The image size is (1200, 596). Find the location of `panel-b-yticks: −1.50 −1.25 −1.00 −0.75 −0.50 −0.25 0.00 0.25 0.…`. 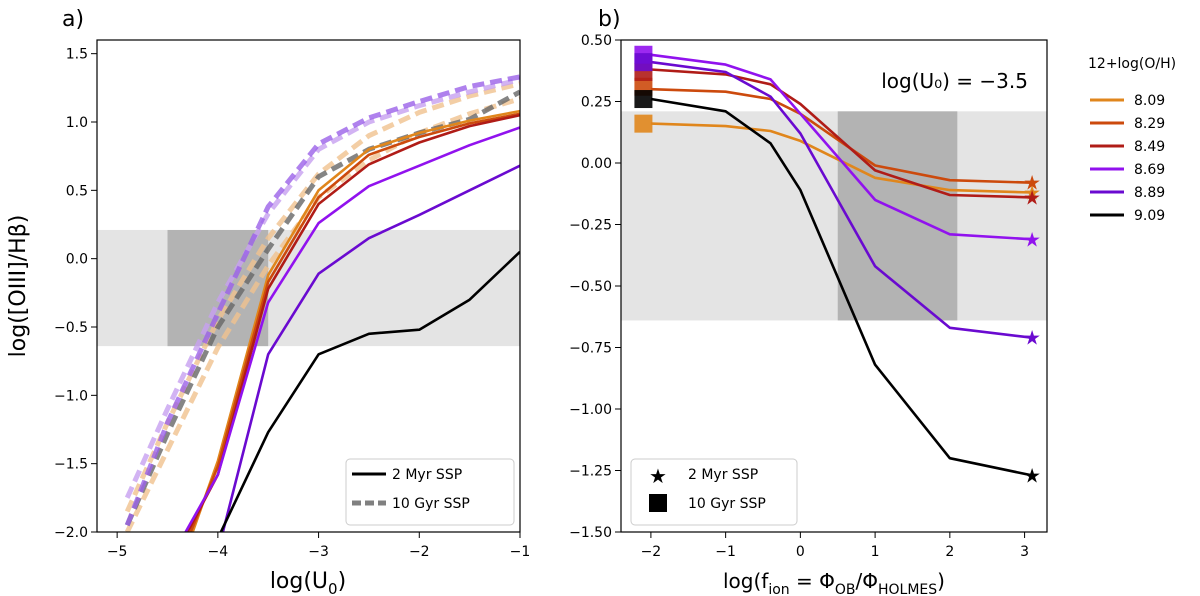

panel-b-yticks: −1.50 −1.25 −1.00 −0.75 −0.50 −0.25 0.00 0.25 0.… is located at coordinates (595, 287).